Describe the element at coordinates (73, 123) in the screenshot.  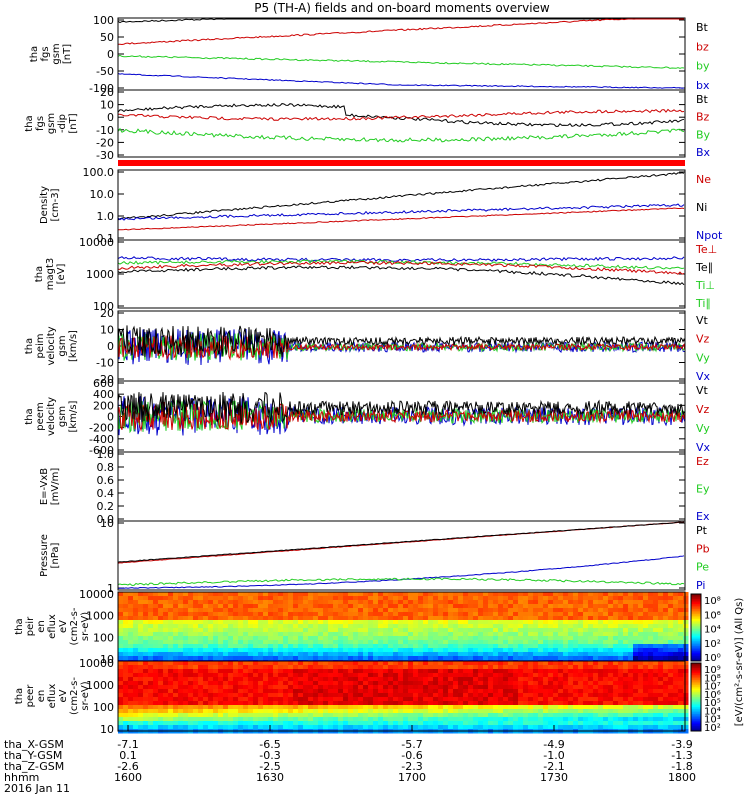
I see `y-axis-label: [nT]` at that location.